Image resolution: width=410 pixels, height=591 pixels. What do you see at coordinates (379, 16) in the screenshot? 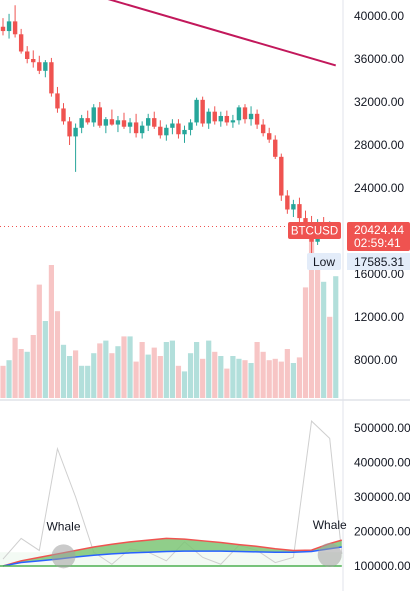
I see `price-tick-label: 40000.00` at bounding box center [379, 16].